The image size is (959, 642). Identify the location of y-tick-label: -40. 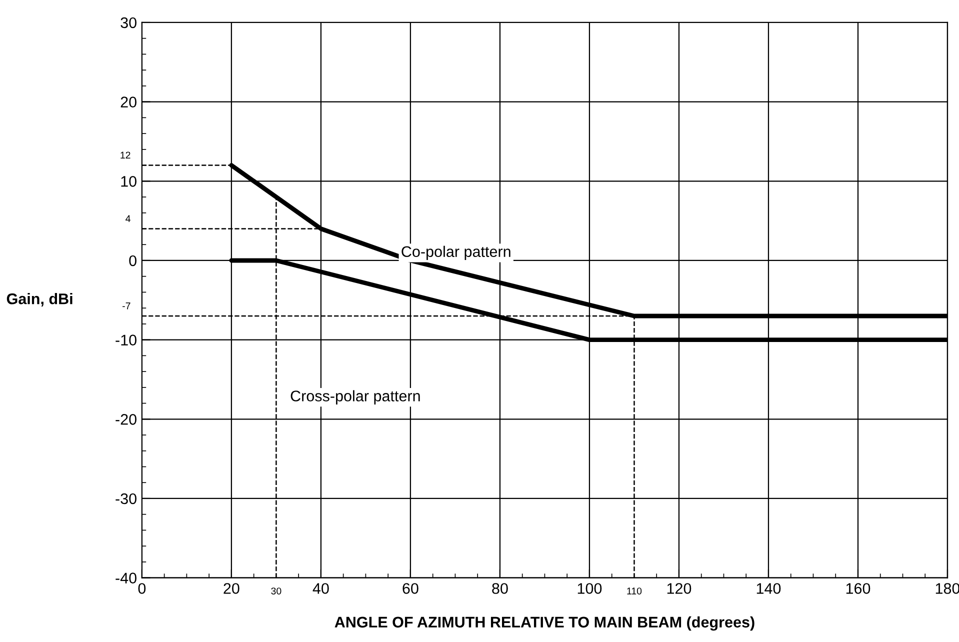
(126, 578).